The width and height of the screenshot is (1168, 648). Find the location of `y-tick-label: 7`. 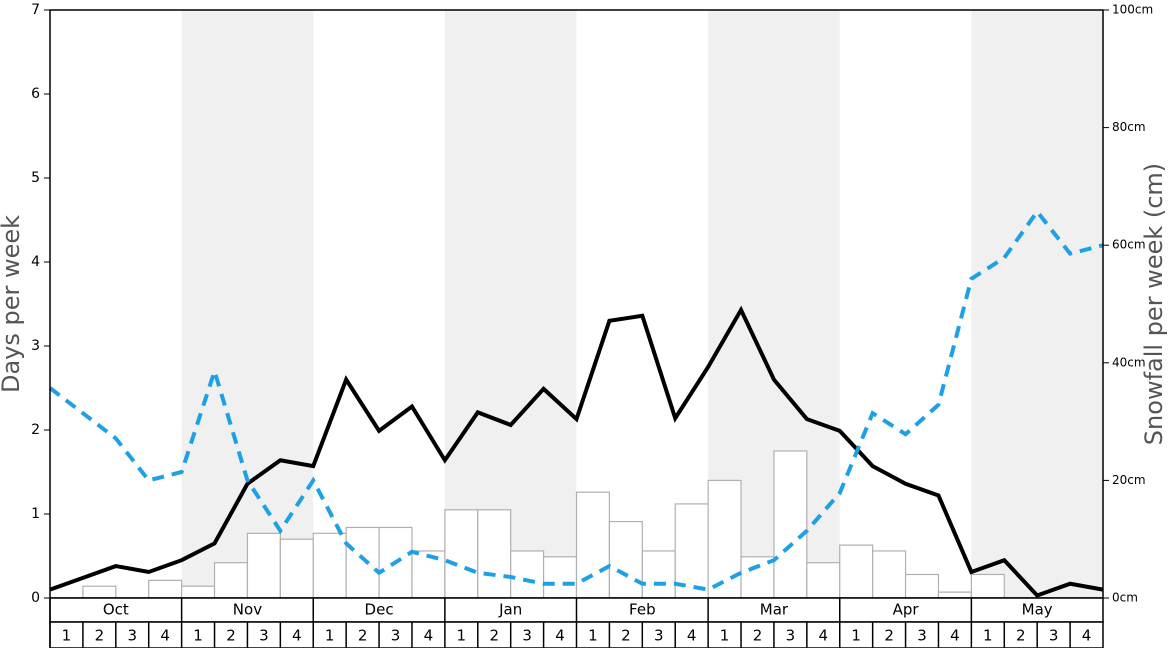

y-tick-label: 7 is located at coordinates (35, 10).